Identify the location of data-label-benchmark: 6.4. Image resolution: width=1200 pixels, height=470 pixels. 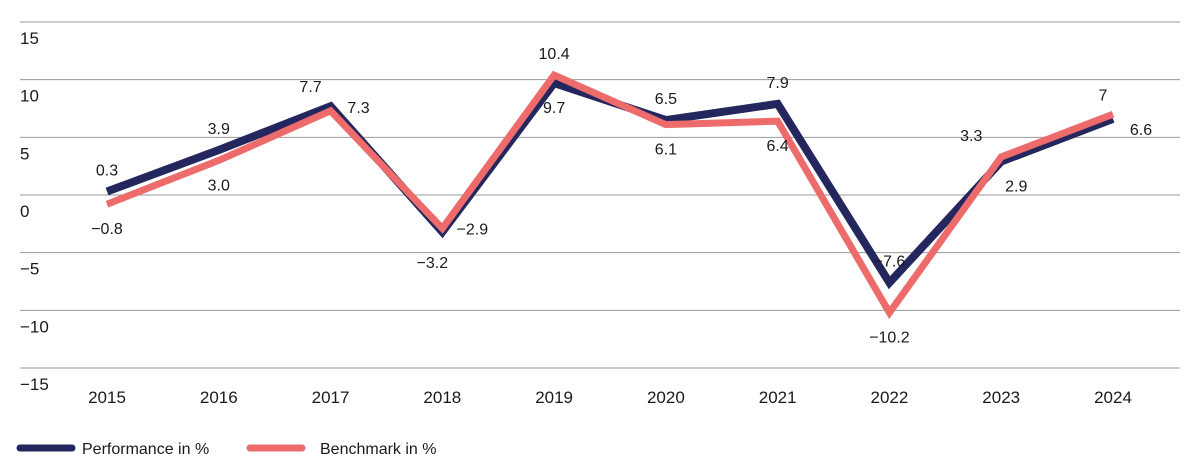
(778, 146).